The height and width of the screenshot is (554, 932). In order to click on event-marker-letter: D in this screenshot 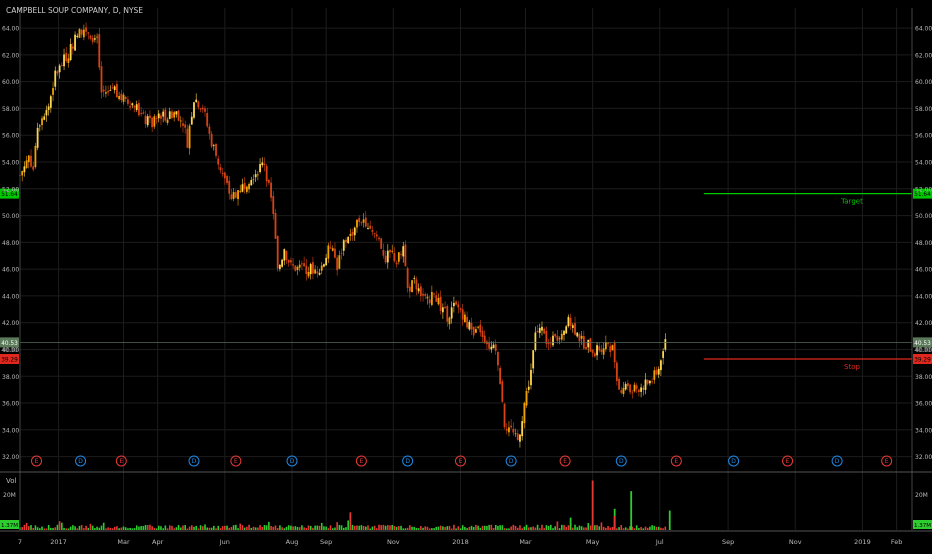, I will do `click(407, 461)`.